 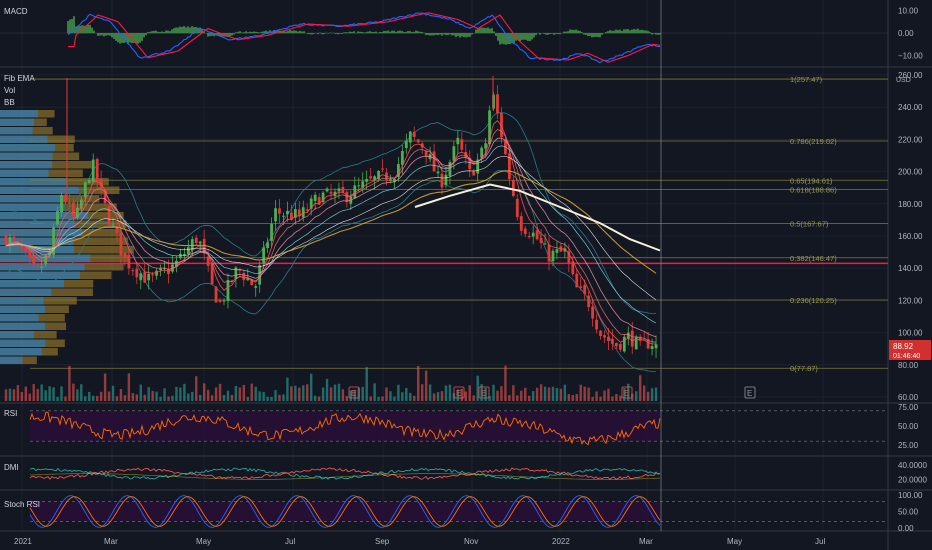 I want to click on time-axis-label: Sep, so click(x=382, y=541).